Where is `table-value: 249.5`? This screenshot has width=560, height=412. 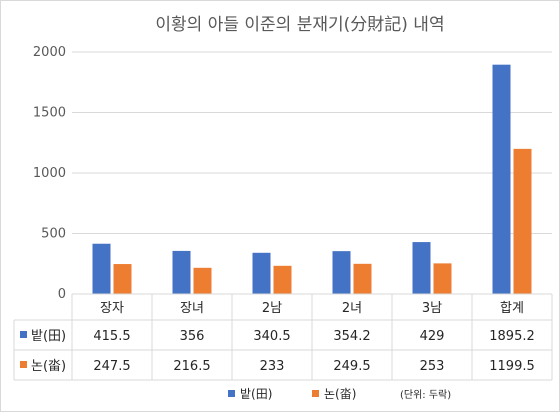 table-value: 249.5 is located at coordinates (351, 366).